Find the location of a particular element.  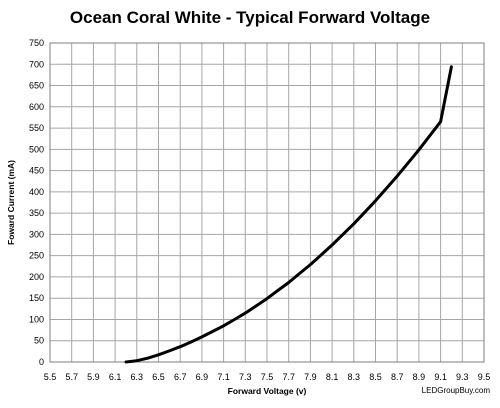

x-tick-label: 7.7 is located at coordinates (288, 377).